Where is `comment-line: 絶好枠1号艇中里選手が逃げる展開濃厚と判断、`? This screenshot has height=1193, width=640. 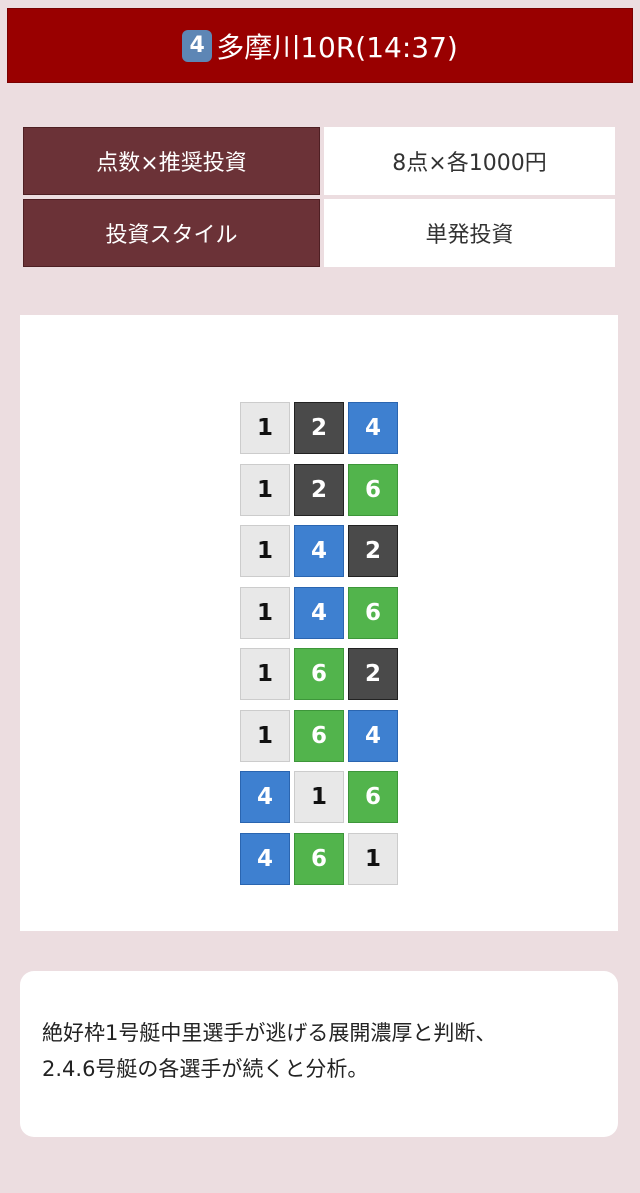 comment-line: 絶好枠1号艇中里選手が逃げる展開濃厚と判断、 is located at coordinates (269, 1033).